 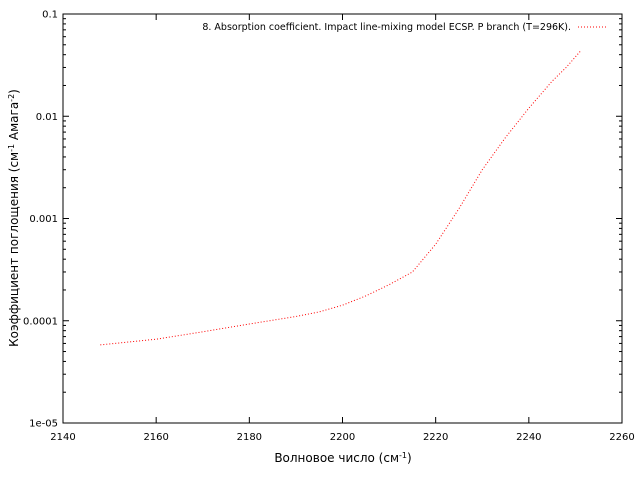 I want to click on y-tick-label: 0.001, so click(x=43, y=219).